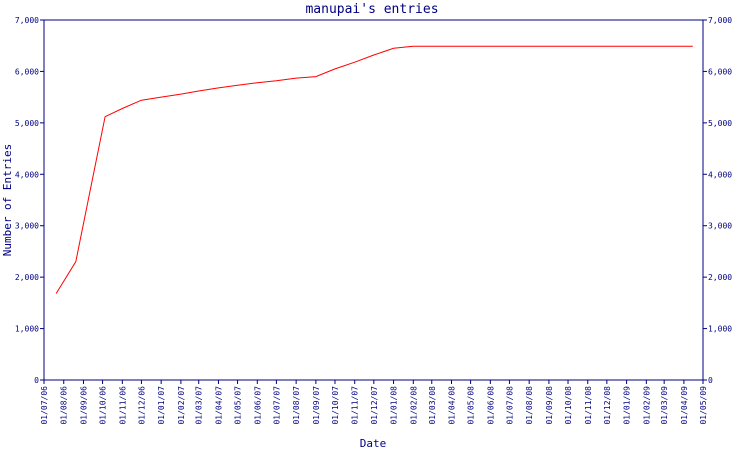 This screenshot has height=450, width=750. I want to click on x-tick-label: 01/02/07, so click(181, 405).